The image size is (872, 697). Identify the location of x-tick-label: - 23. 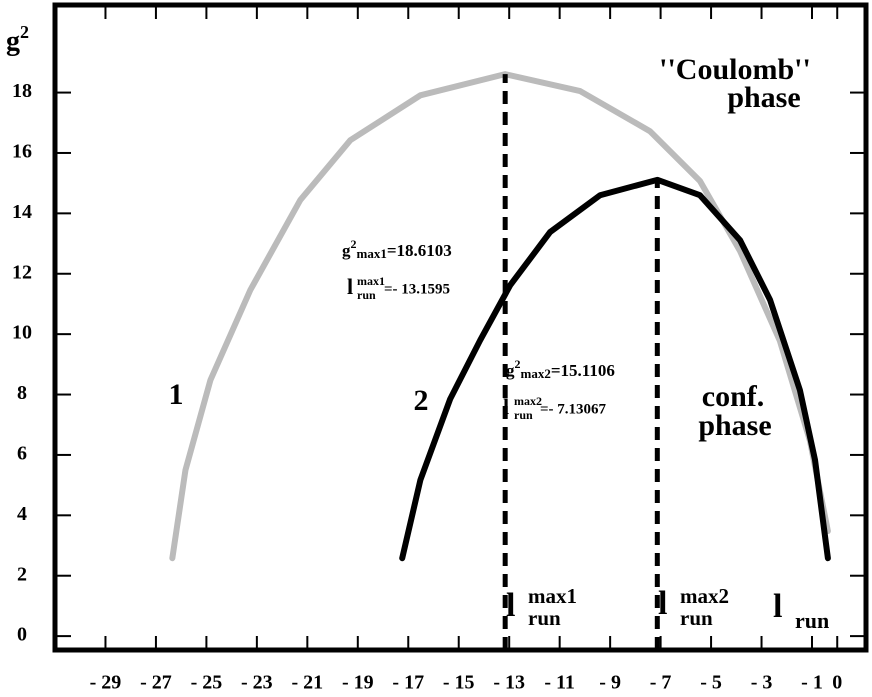
(257, 683).